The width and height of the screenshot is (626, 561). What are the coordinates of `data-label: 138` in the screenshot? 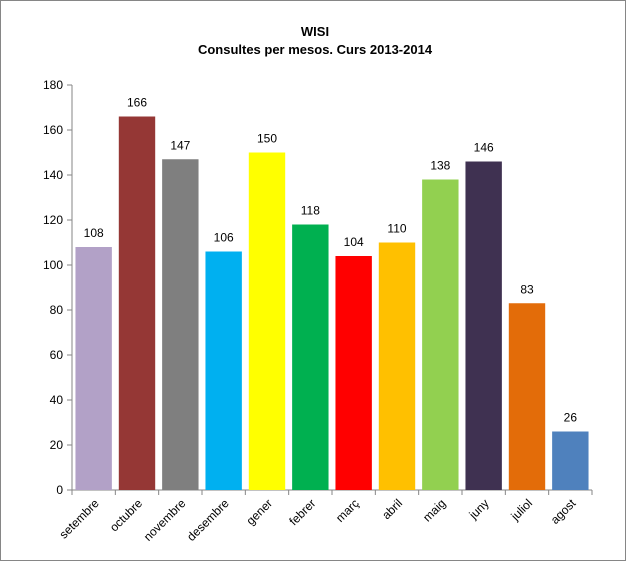 It's located at (440, 166).